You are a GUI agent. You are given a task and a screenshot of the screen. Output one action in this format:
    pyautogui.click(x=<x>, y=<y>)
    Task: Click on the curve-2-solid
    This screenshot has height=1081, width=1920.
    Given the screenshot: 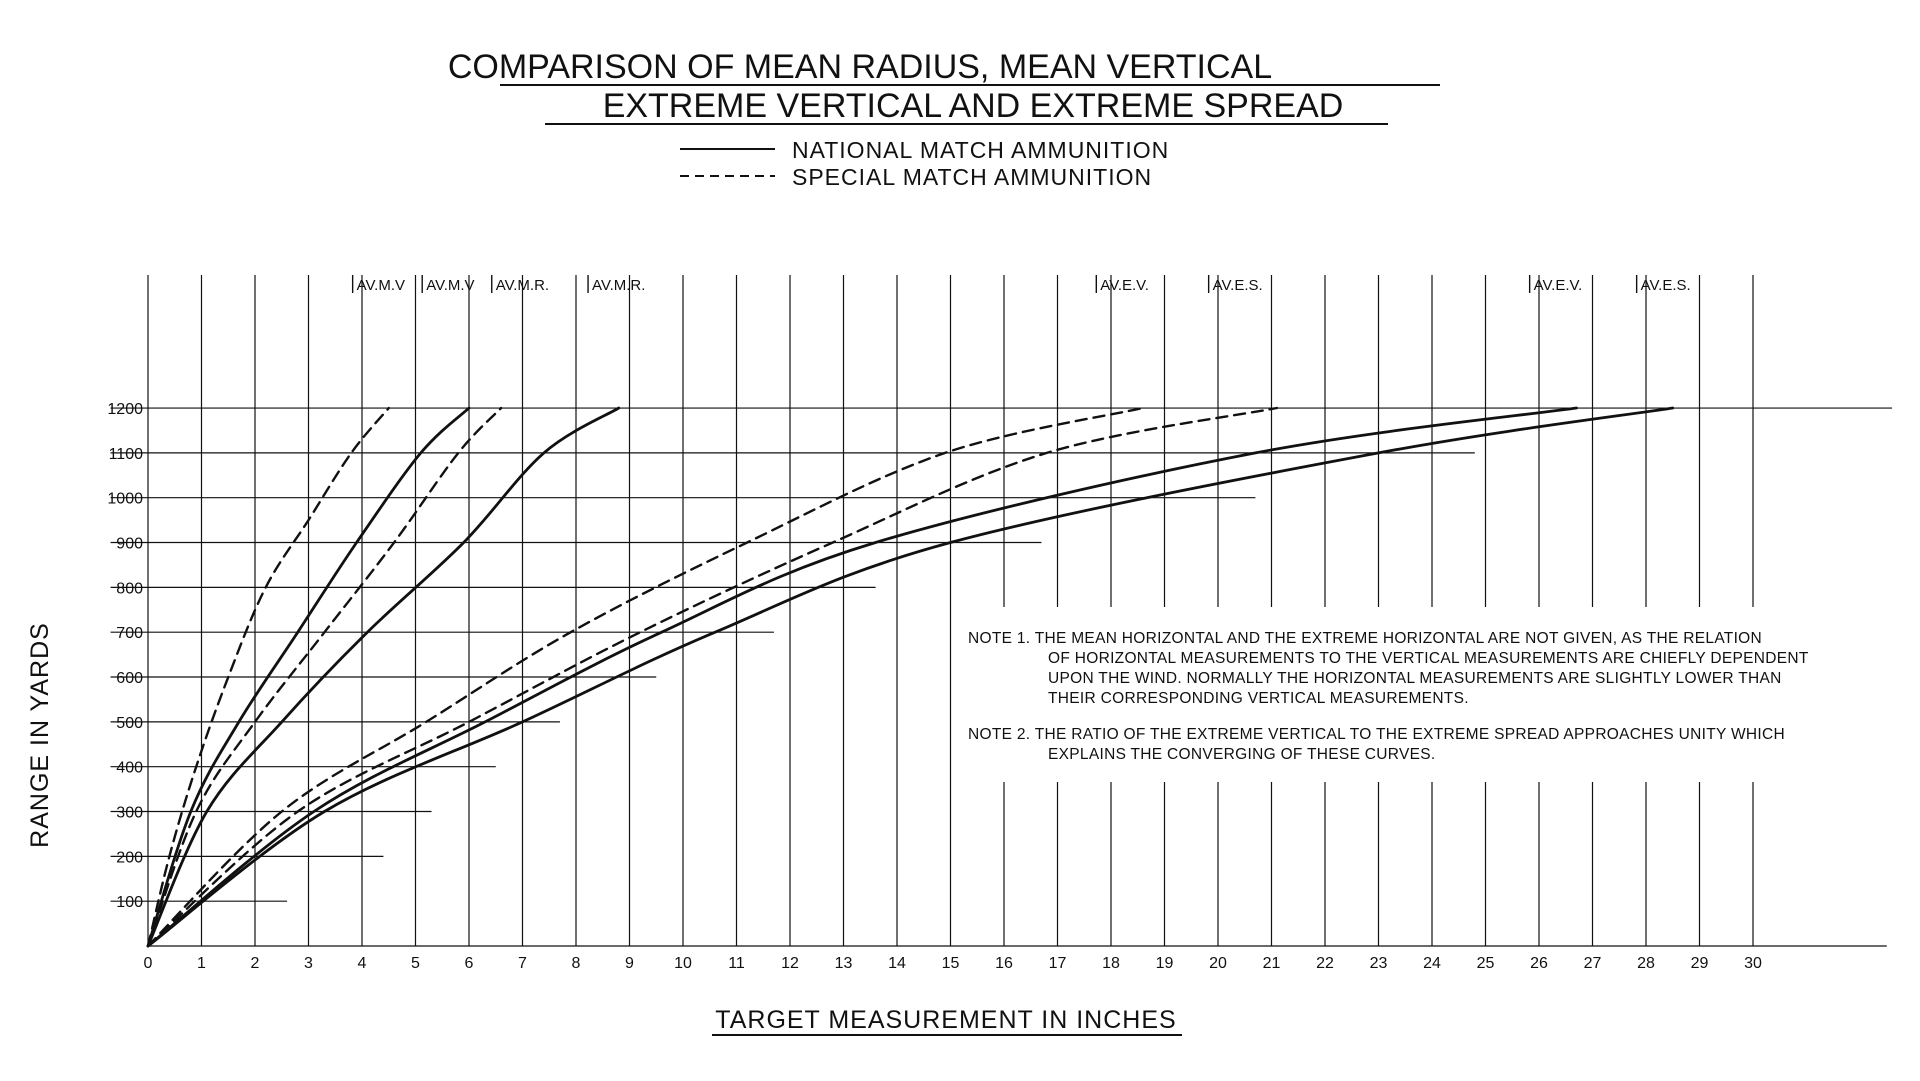 What is the action you would take?
    pyautogui.click(x=308, y=677)
    